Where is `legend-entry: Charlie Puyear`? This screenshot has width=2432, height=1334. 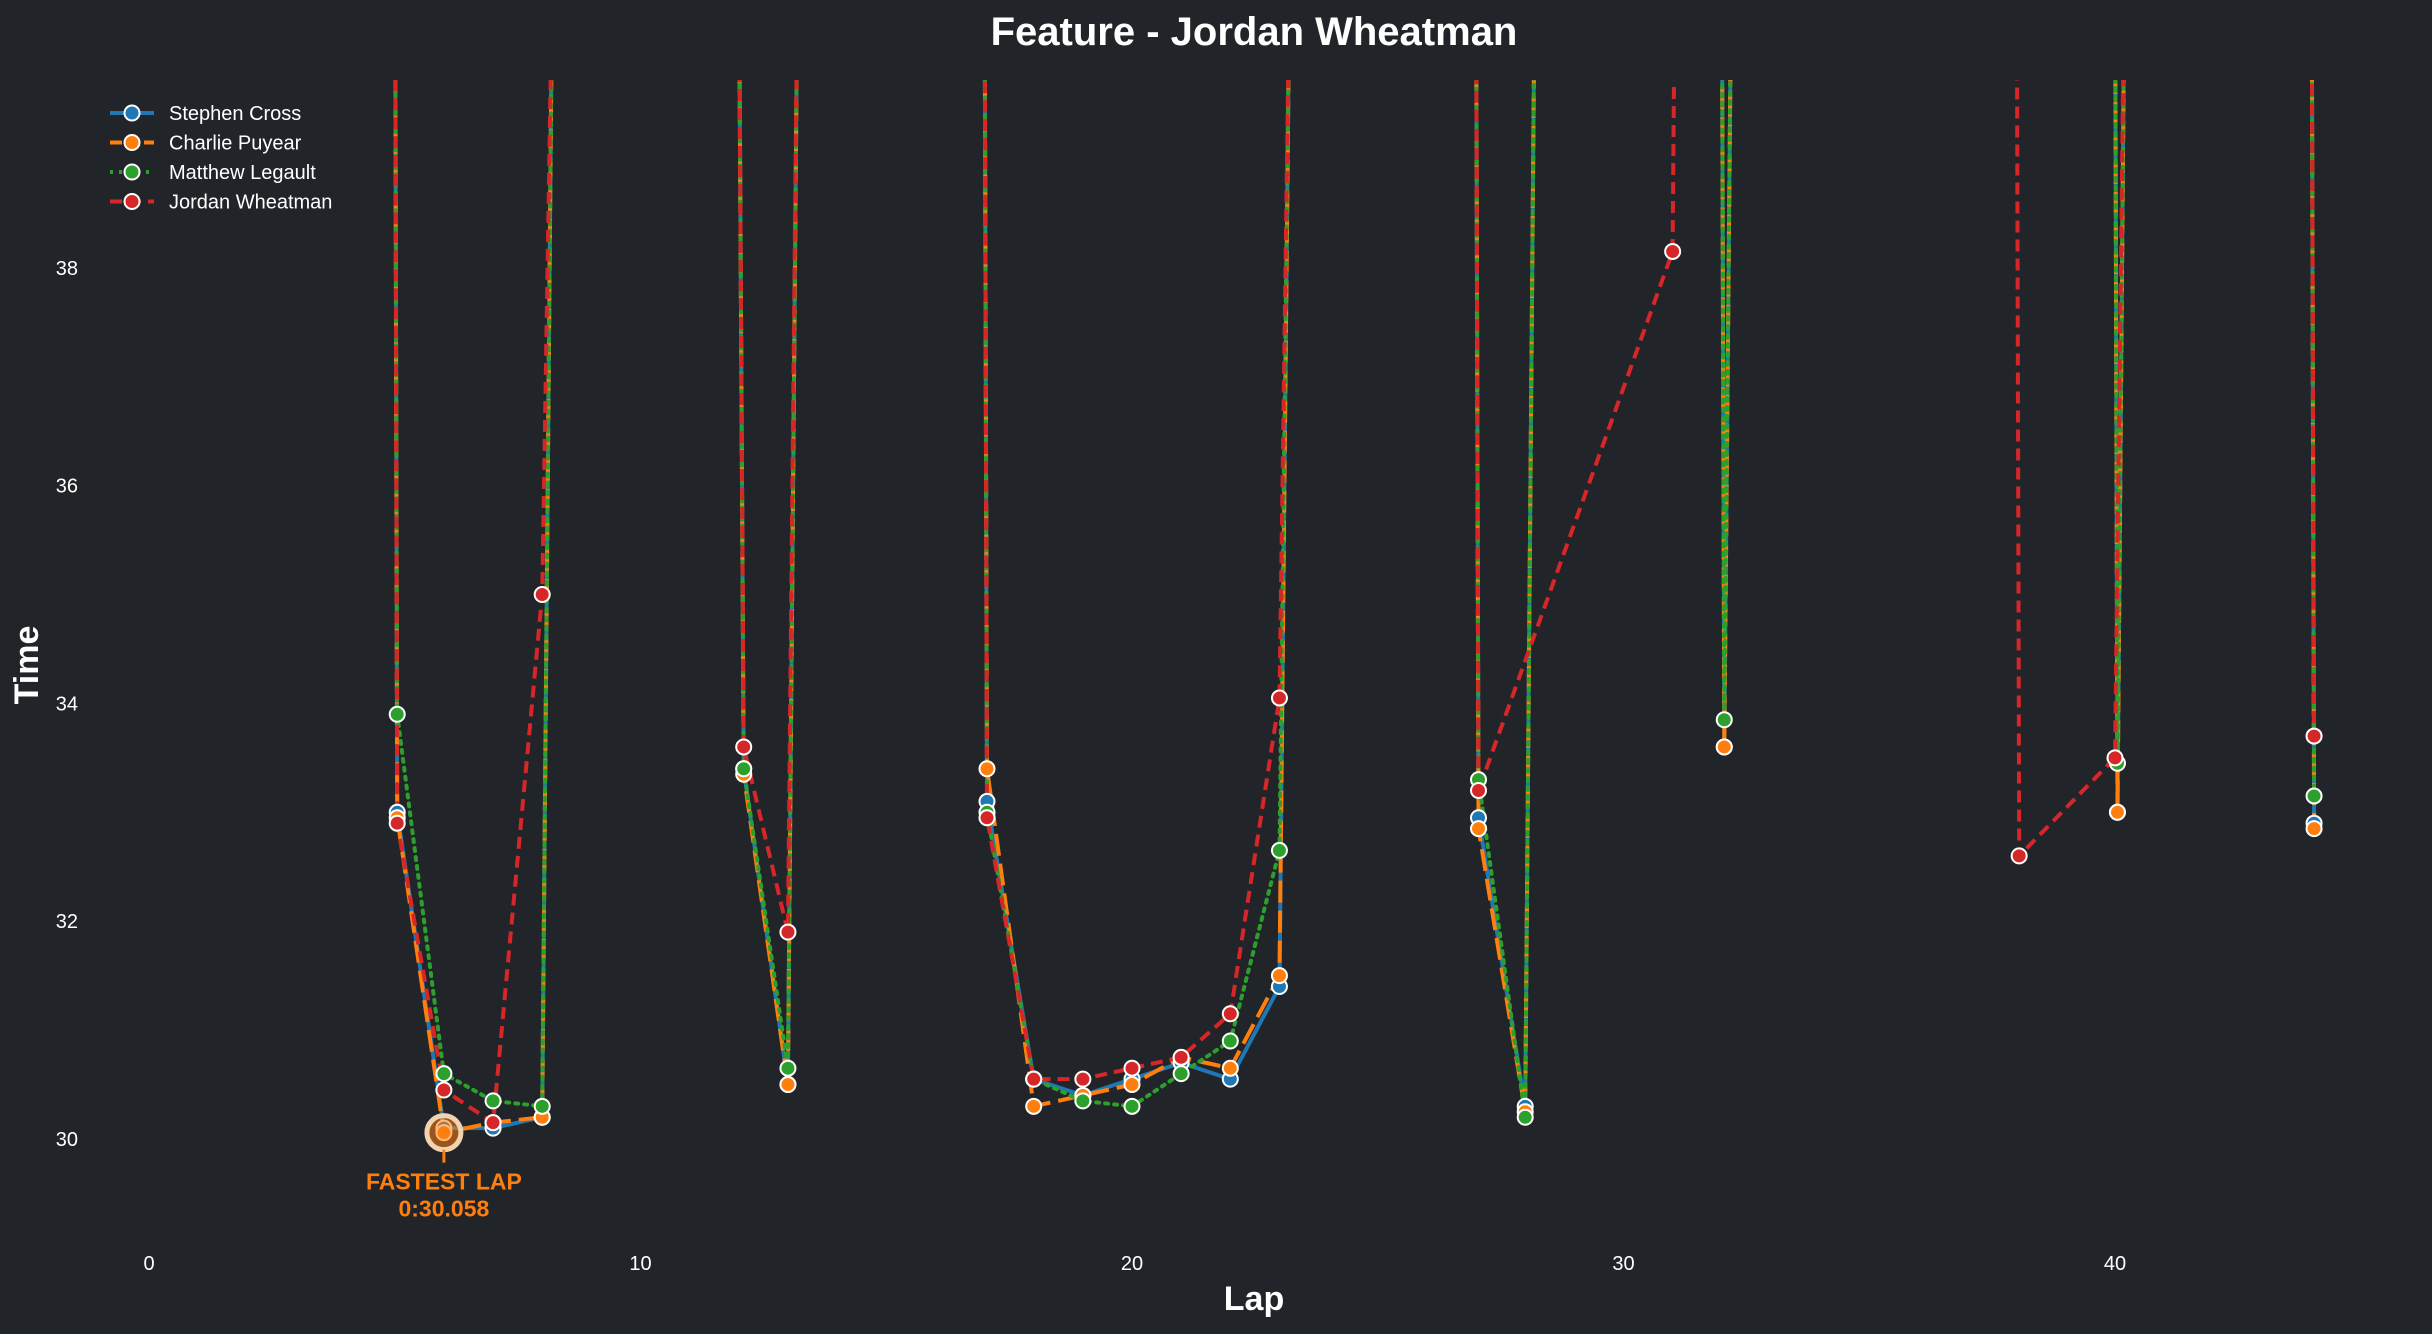 legend-entry: Charlie Puyear is located at coordinates (235, 144).